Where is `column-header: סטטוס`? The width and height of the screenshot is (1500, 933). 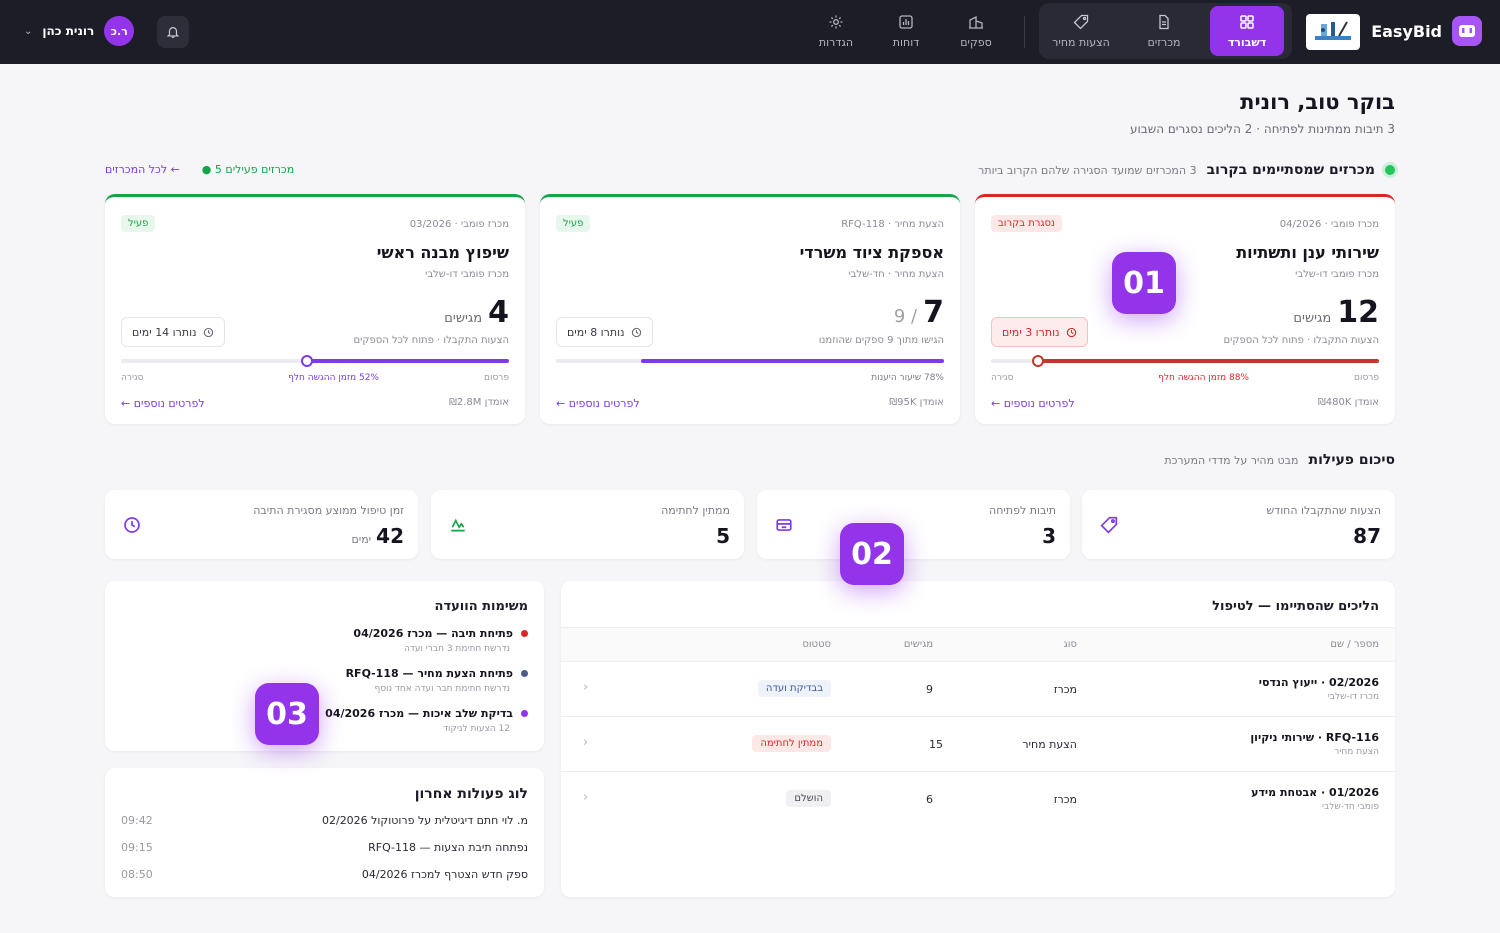 column-header: סטטוס is located at coordinates (816, 644).